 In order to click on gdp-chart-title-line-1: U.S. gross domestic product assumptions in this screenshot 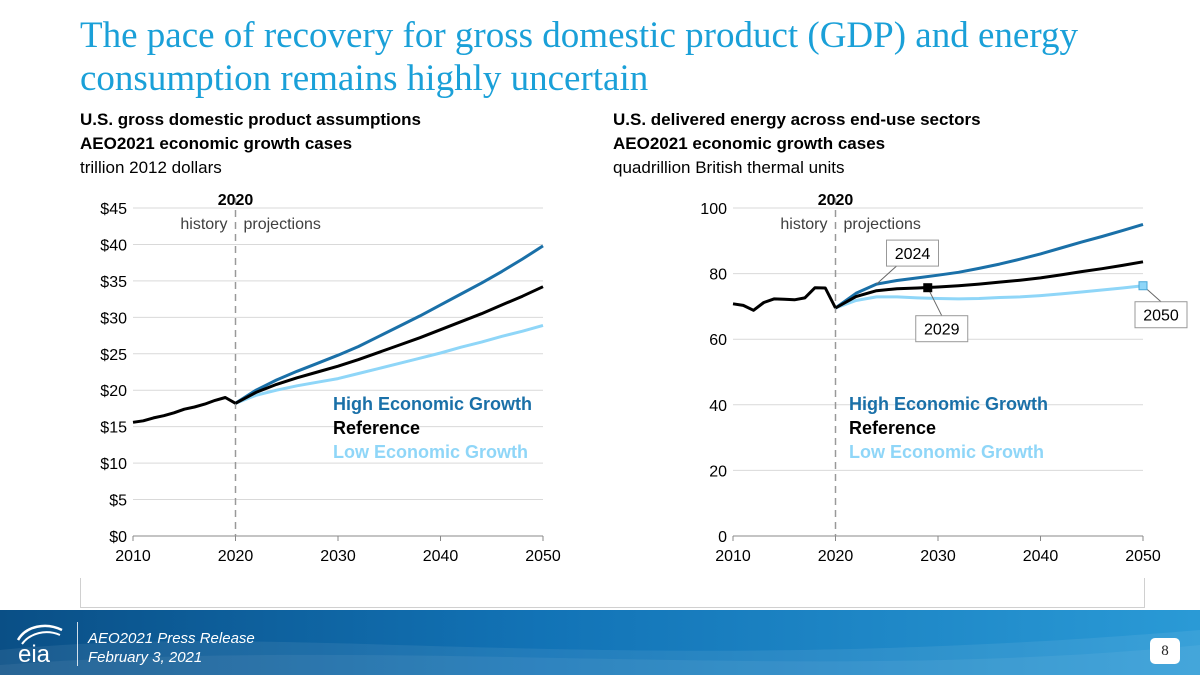, I will do `click(251, 119)`.